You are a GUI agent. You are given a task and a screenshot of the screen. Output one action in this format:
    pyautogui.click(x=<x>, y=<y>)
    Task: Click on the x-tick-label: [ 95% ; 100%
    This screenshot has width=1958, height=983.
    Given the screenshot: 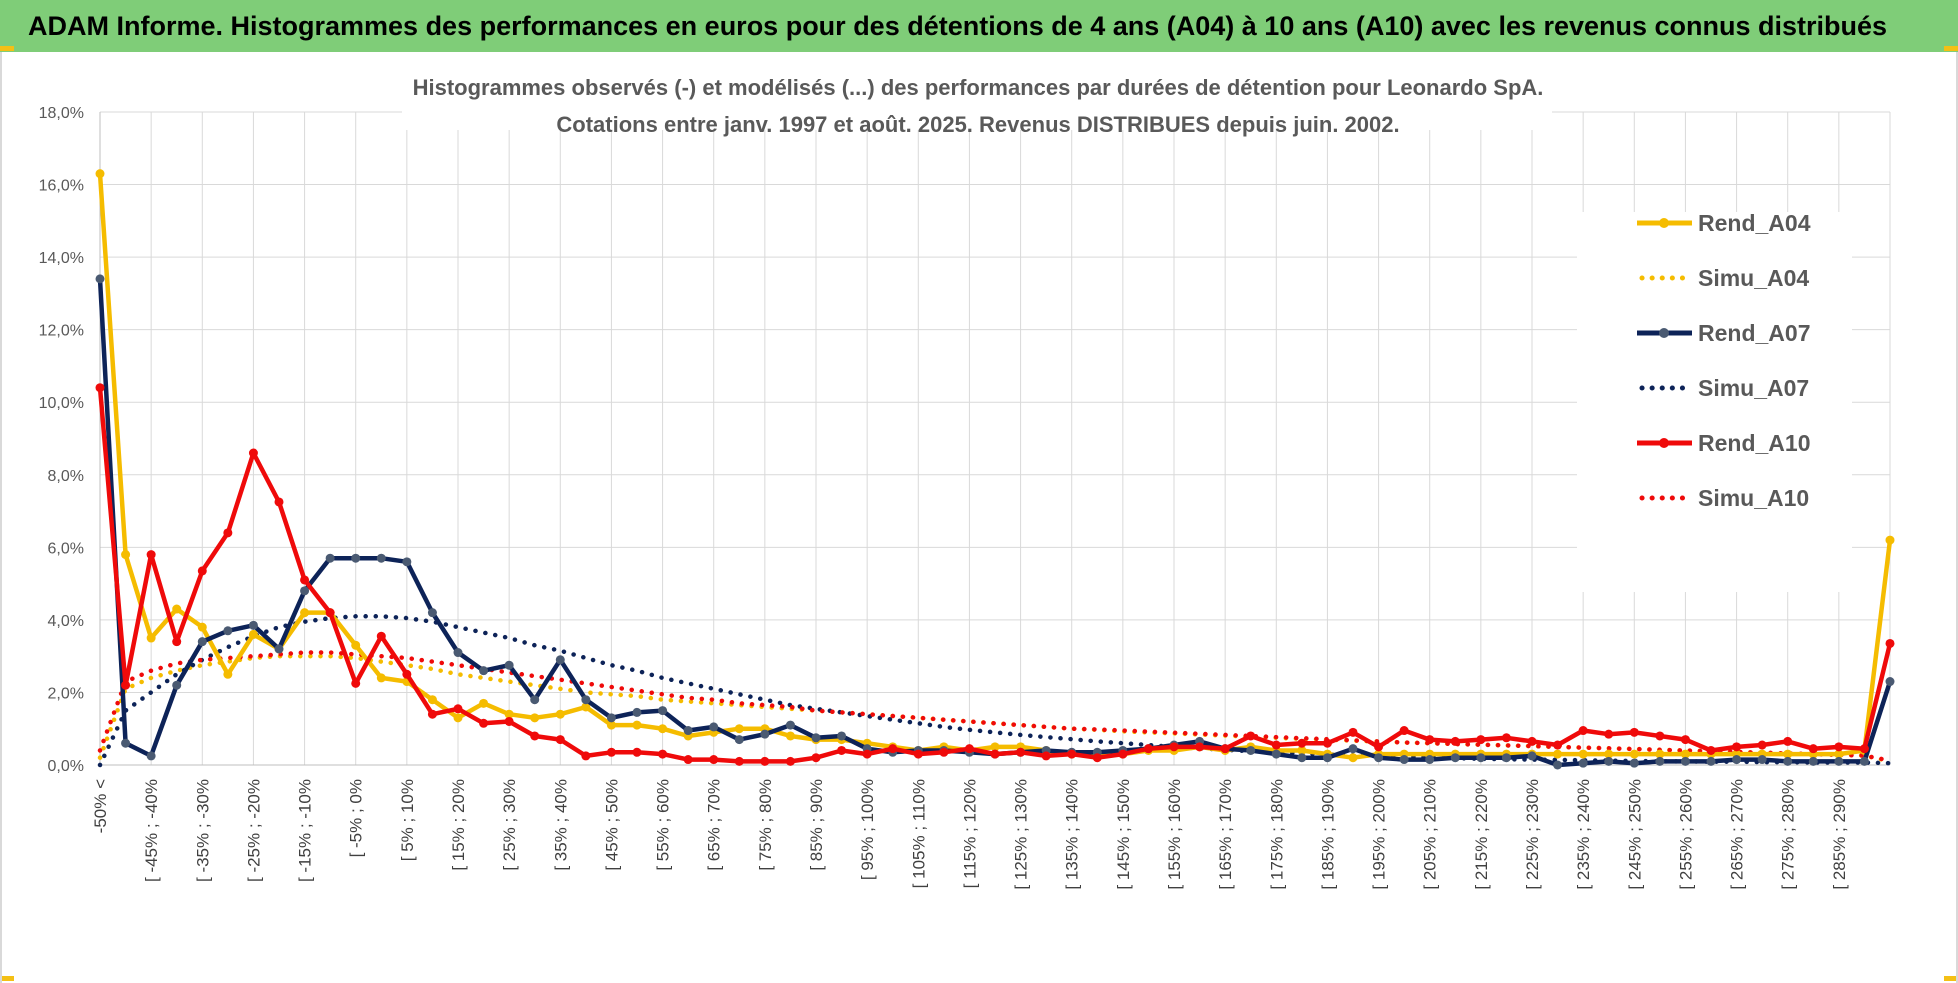 What is the action you would take?
    pyautogui.click(x=867, y=829)
    